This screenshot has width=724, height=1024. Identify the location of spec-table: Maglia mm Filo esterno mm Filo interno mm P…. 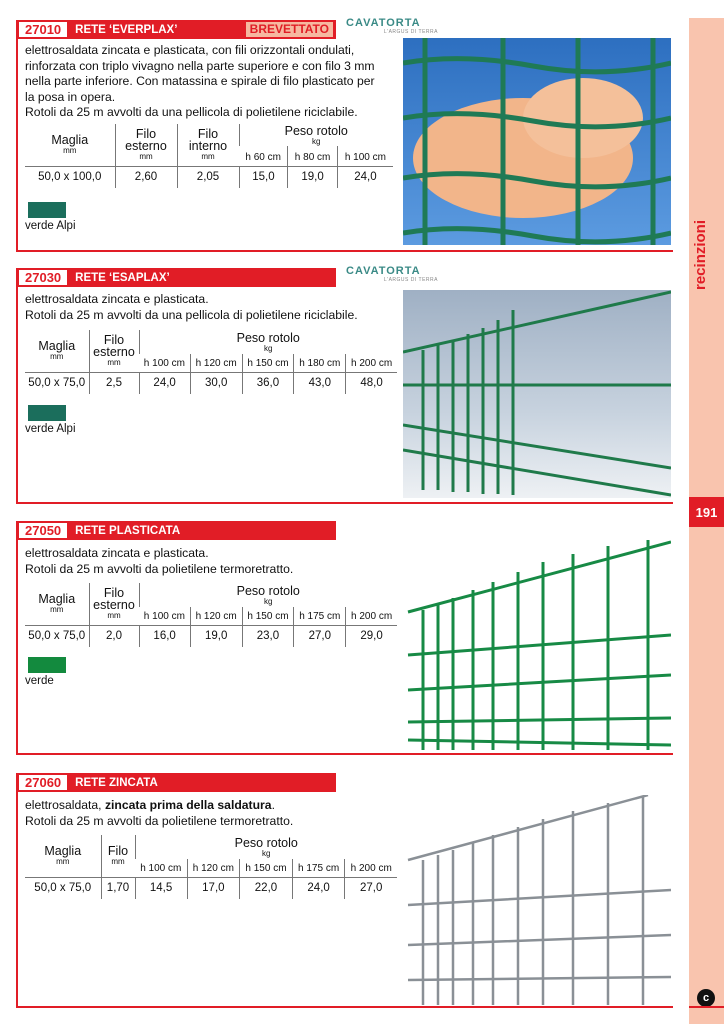
(209, 156).